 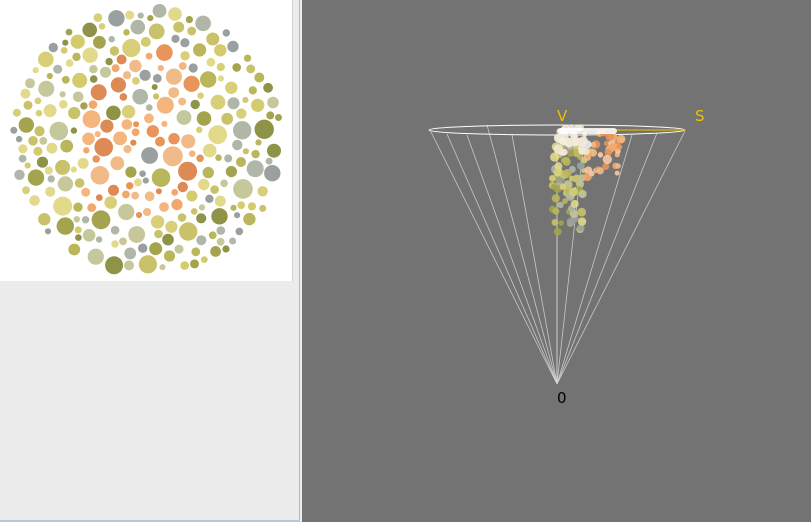 I want to click on color-point-cloud, so click(x=587, y=180).